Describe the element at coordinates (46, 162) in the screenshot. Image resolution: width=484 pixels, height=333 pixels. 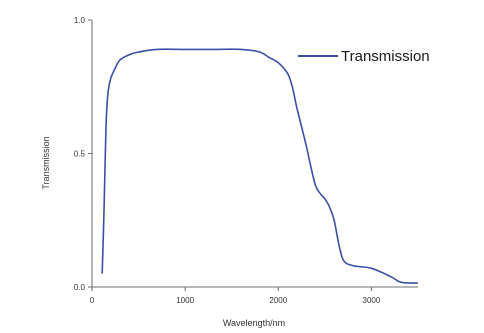
I see `y-axis-title: Transmission` at that location.